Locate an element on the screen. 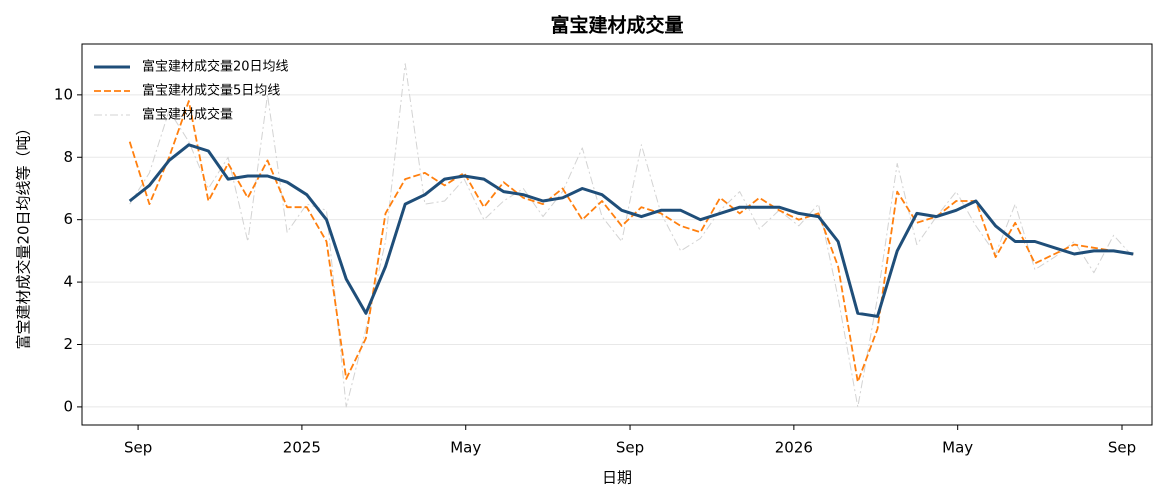 This screenshot has height=503, width=1166. legend-label: 富宝建材成交量 is located at coordinates (187, 115).